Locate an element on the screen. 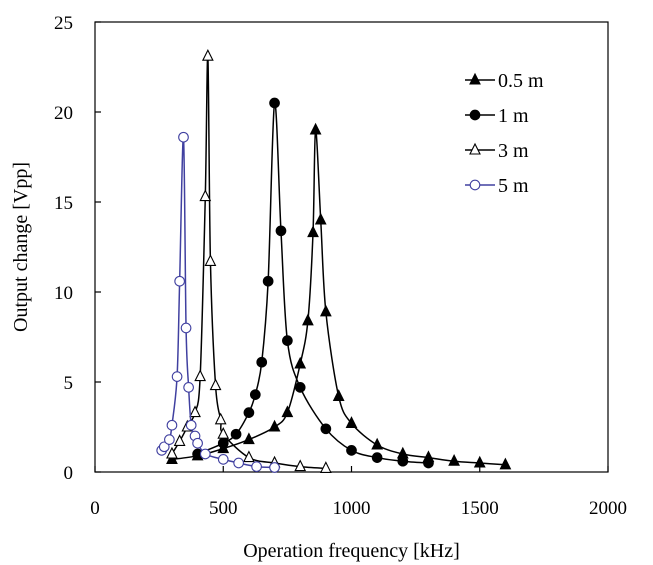 The height and width of the screenshot is (565, 653). y-tick-label: 0 is located at coordinates (69, 473).